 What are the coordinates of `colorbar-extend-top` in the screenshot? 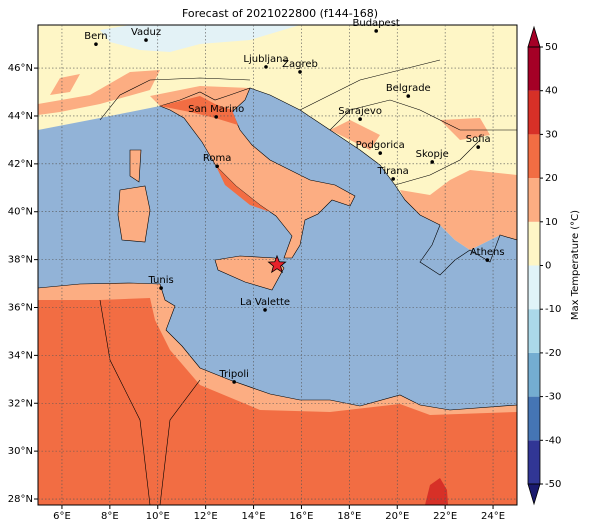 It's located at (534, 36).